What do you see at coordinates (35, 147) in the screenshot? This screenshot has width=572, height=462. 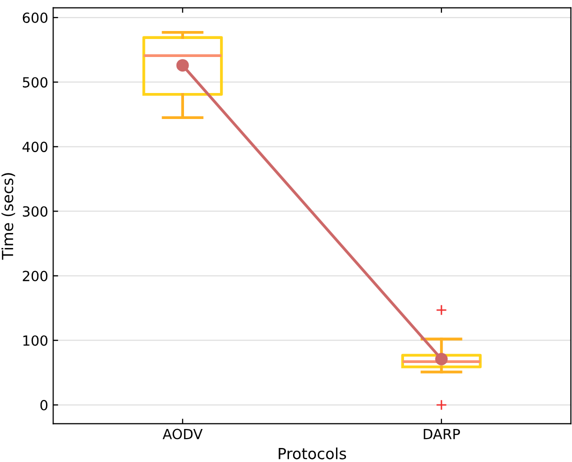 I see `y-tick-label: 400` at bounding box center [35, 147].